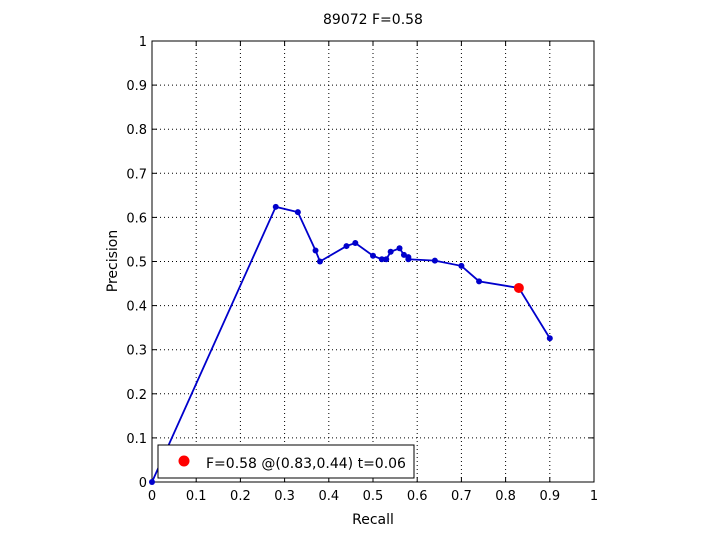 This screenshot has width=720, height=544. What do you see at coordinates (136, 86) in the screenshot?
I see `y-tick-label: 0.9` at bounding box center [136, 86].